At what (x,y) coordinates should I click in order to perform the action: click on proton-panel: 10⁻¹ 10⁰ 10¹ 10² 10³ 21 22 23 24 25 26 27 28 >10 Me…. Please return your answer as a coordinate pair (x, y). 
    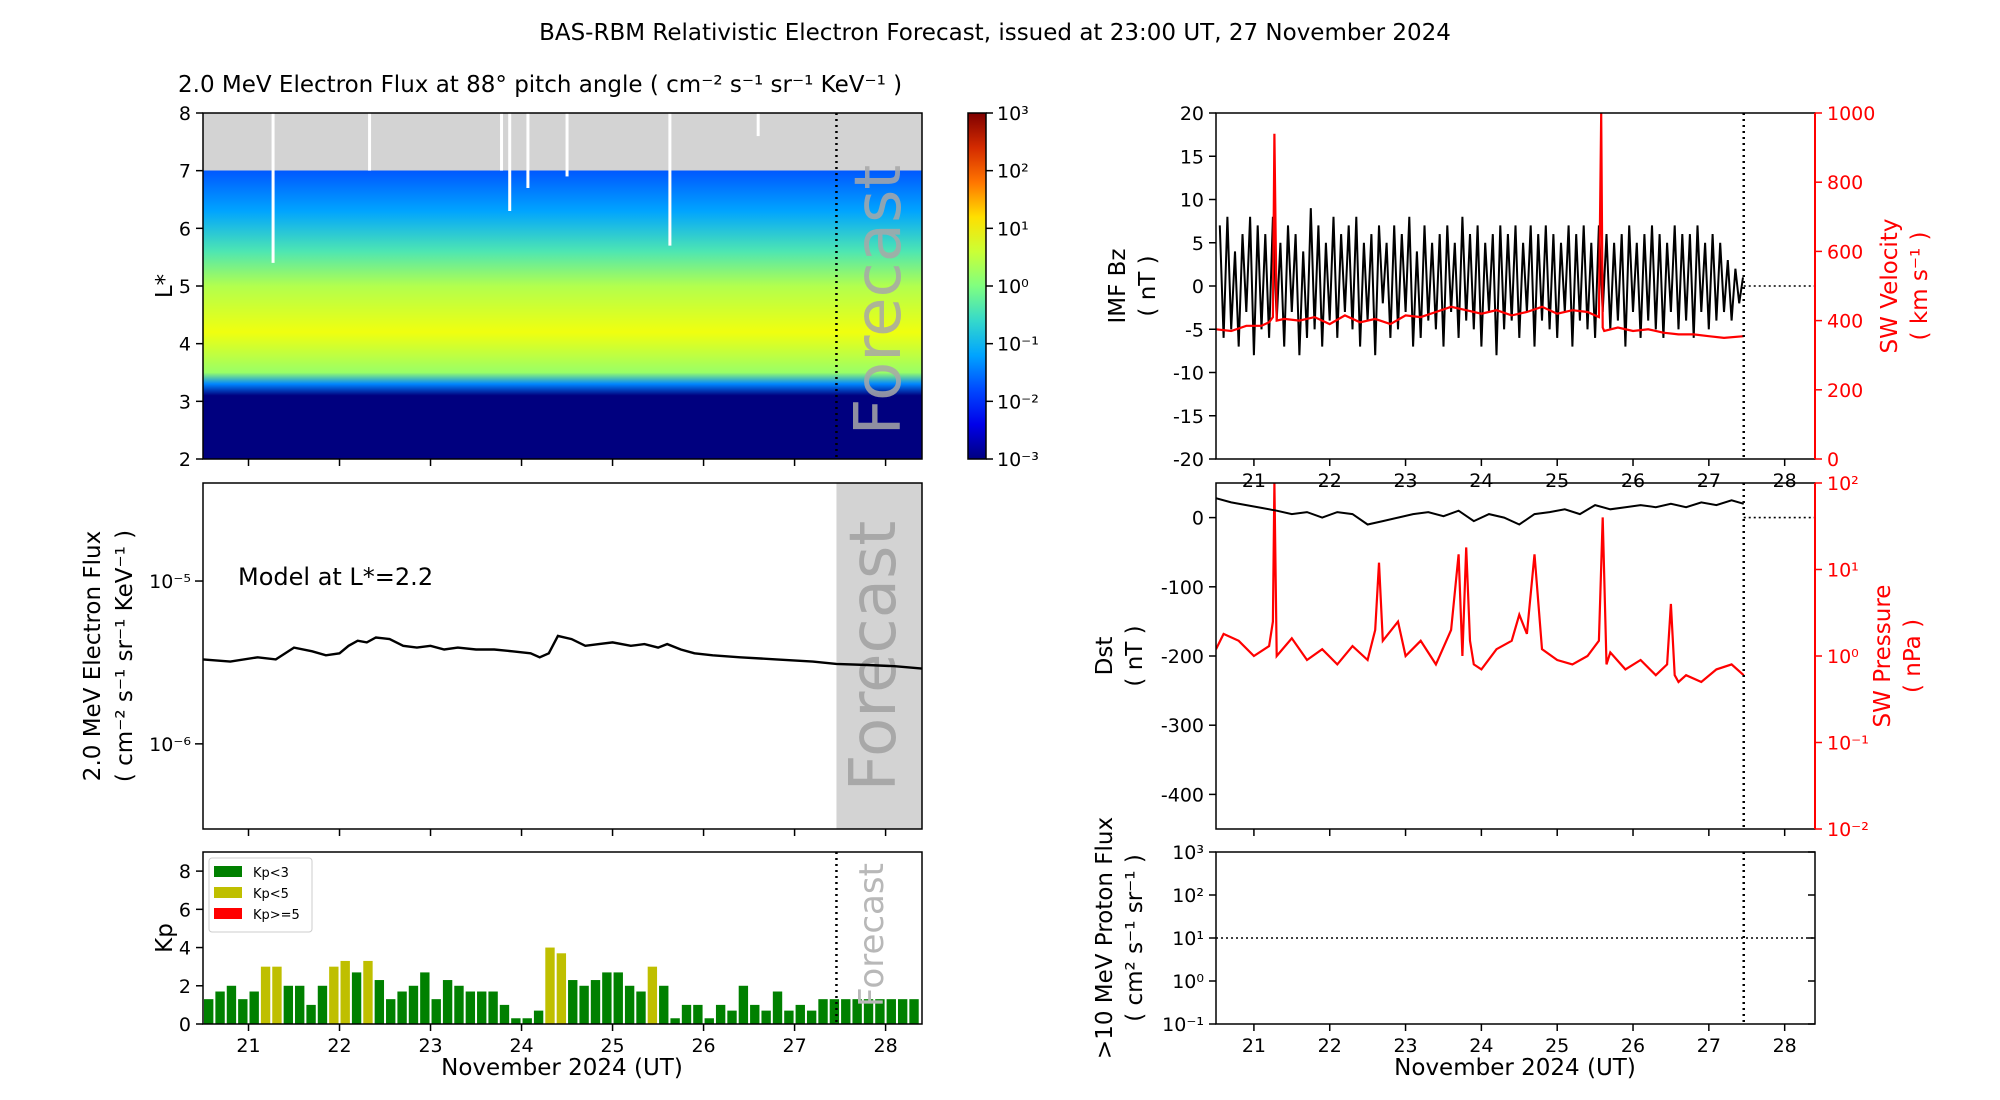
    Looking at the image, I should click on (1454, 949).